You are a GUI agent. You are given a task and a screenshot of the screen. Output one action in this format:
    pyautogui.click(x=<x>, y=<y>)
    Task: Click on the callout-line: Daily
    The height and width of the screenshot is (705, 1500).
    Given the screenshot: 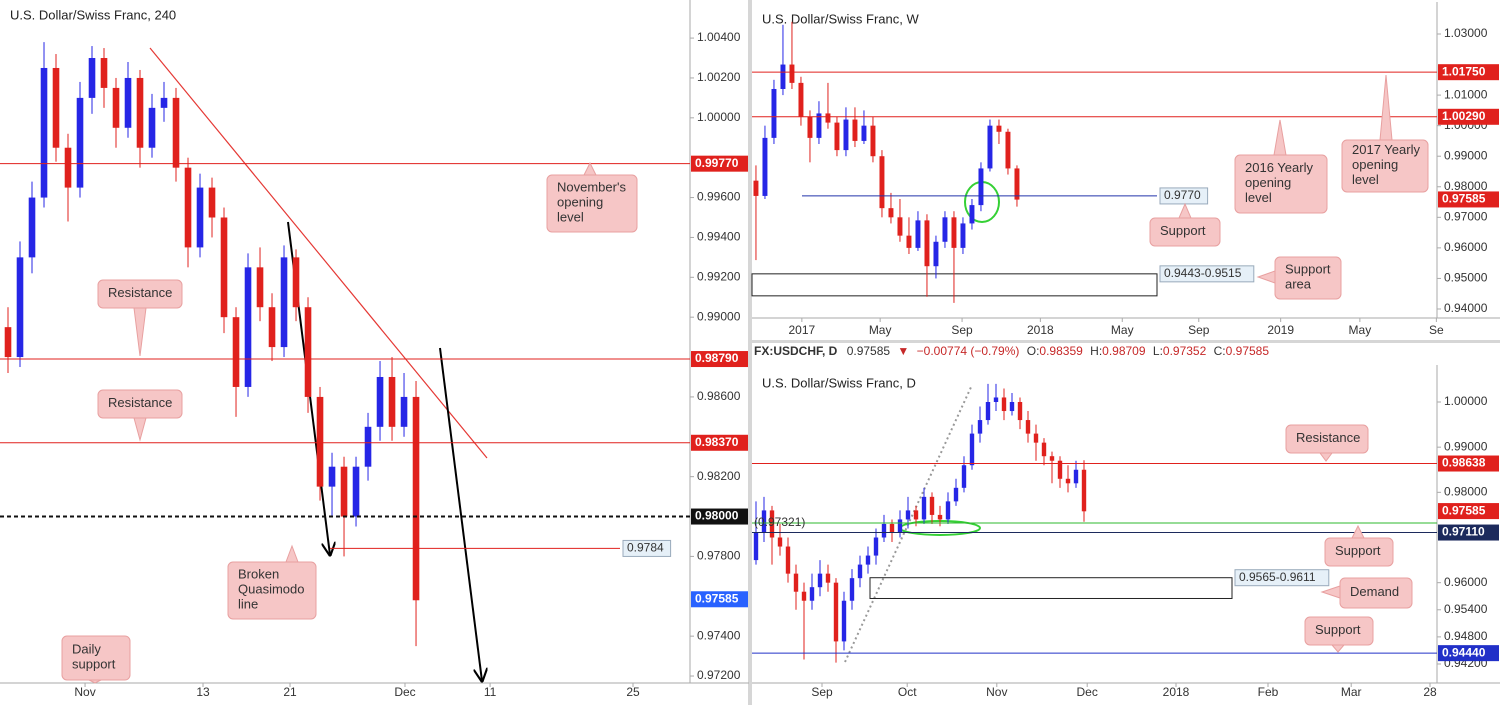 What is the action you would take?
    pyautogui.click(x=86, y=649)
    